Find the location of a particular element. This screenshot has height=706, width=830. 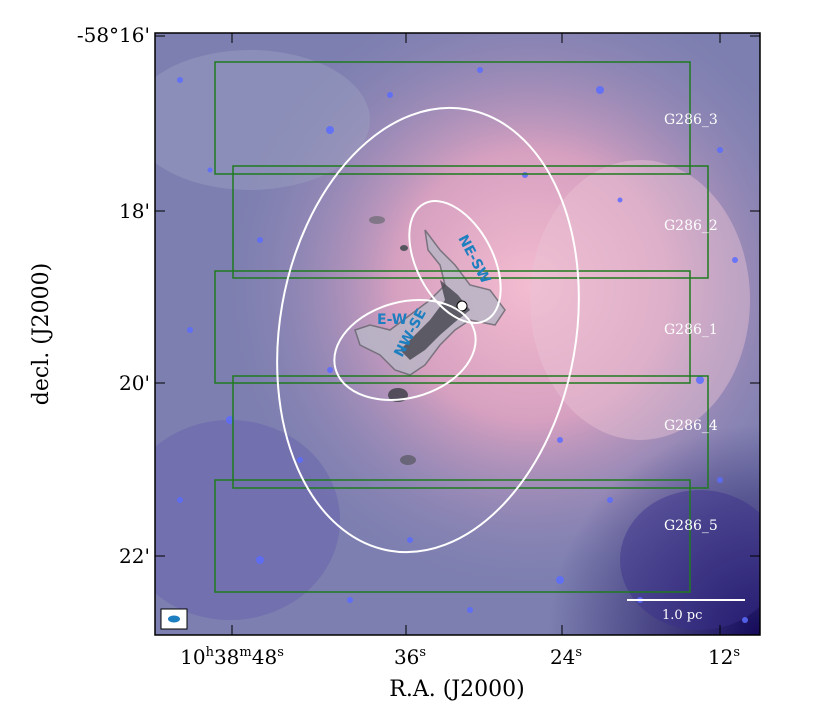

y-tick-label: -58°16' is located at coordinates (113, 35).